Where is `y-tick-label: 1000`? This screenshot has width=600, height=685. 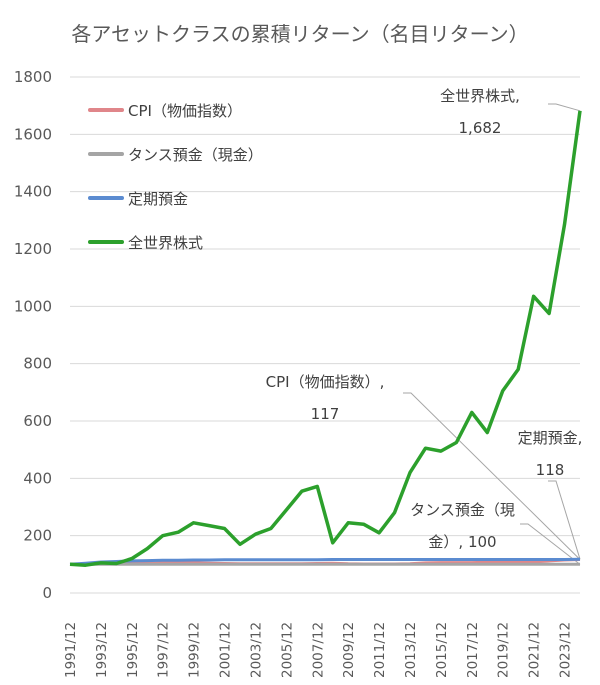
y-tick-label: 1000 is located at coordinates (33, 306).